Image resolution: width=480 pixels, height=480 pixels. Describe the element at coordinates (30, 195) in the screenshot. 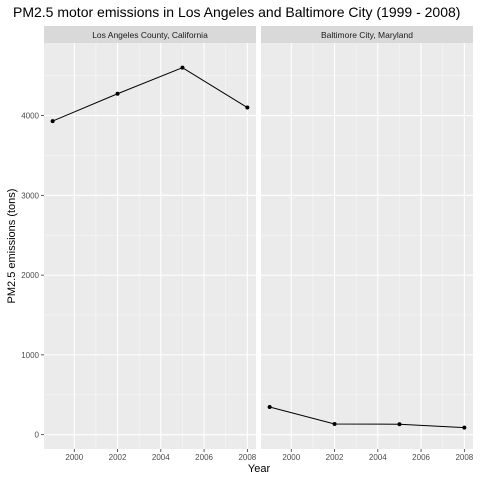

I see `y-tick-label: 3000` at that location.